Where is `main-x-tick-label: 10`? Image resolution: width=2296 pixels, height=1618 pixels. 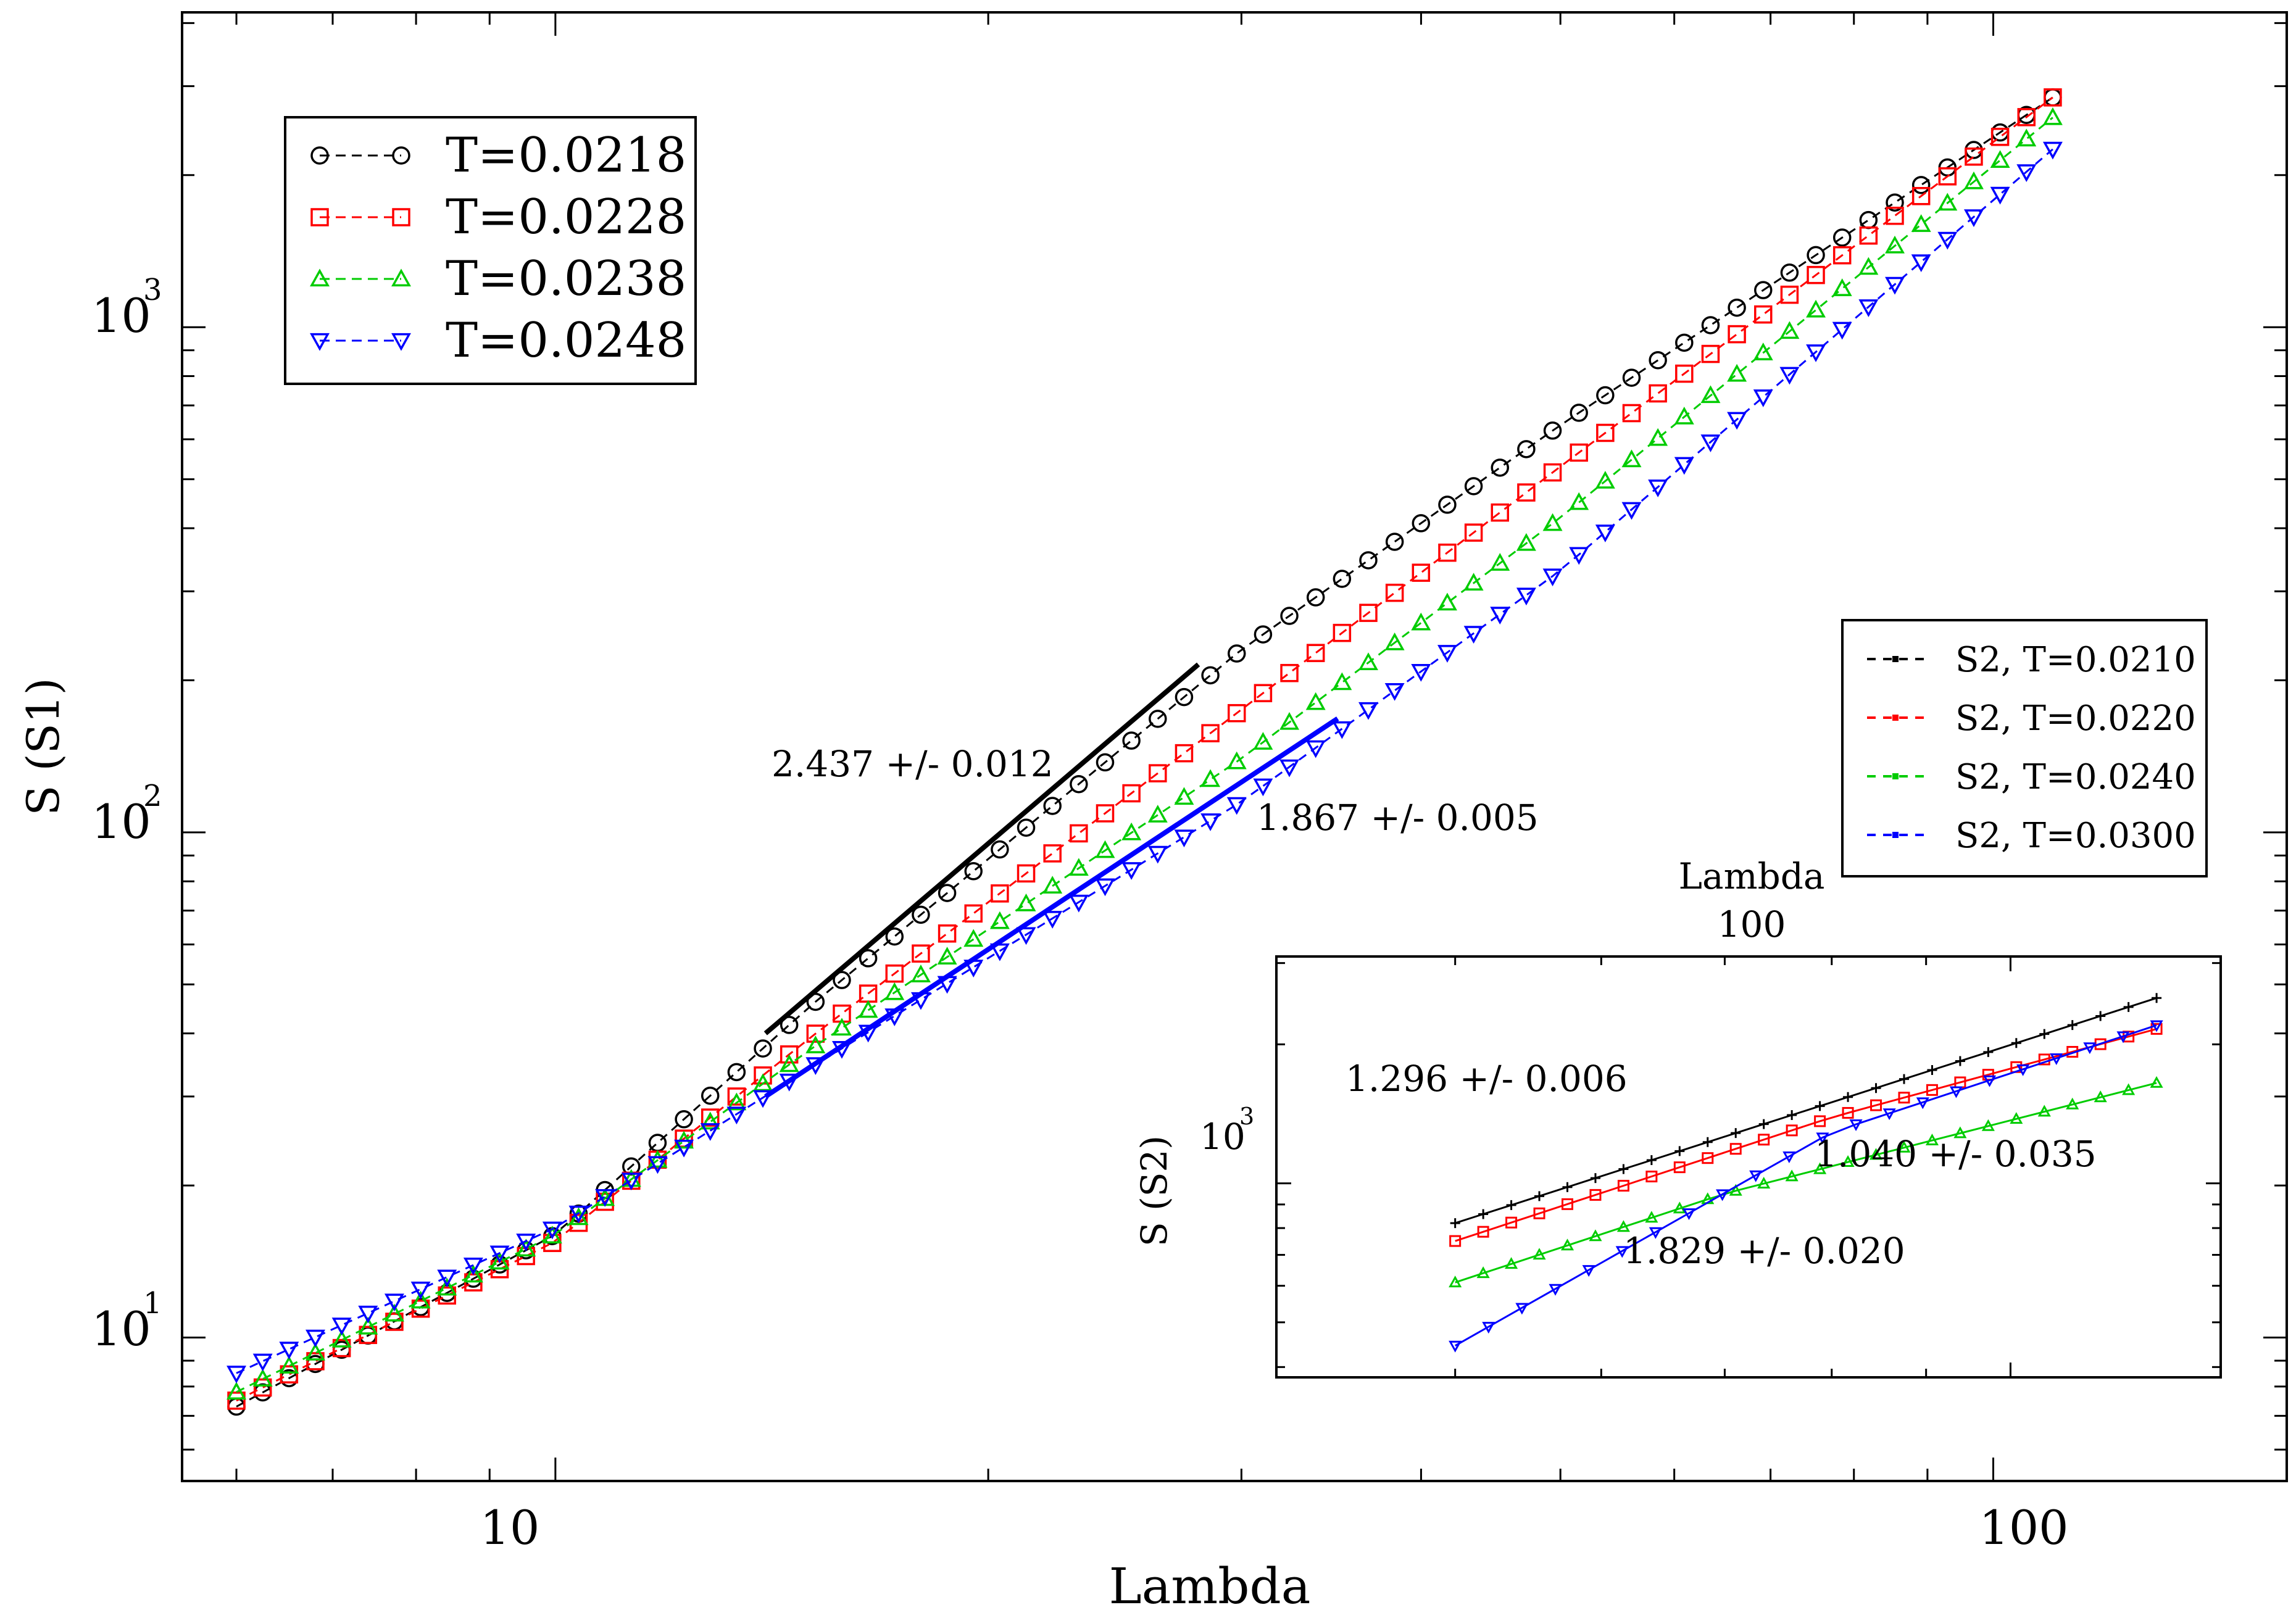 main-x-tick-label: 10 is located at coordinates (510, 1527).